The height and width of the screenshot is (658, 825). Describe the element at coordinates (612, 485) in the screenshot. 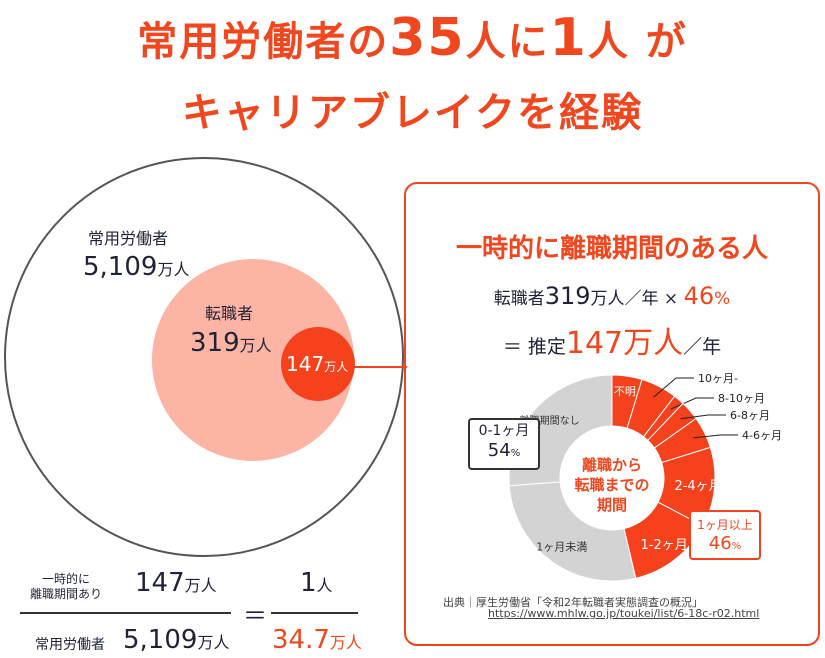

I see `donut-center-label: 離職から 転職までの 期間` at that location.